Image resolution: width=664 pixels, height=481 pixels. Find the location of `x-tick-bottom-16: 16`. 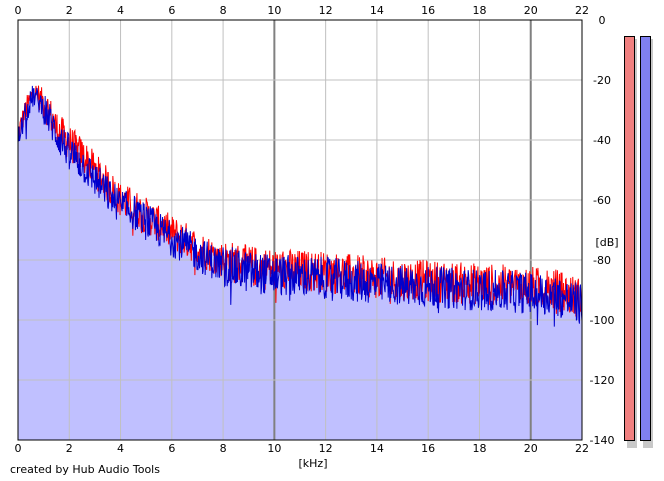

x-tick-bottom-16: 16 is located at coordinates (428, 448).